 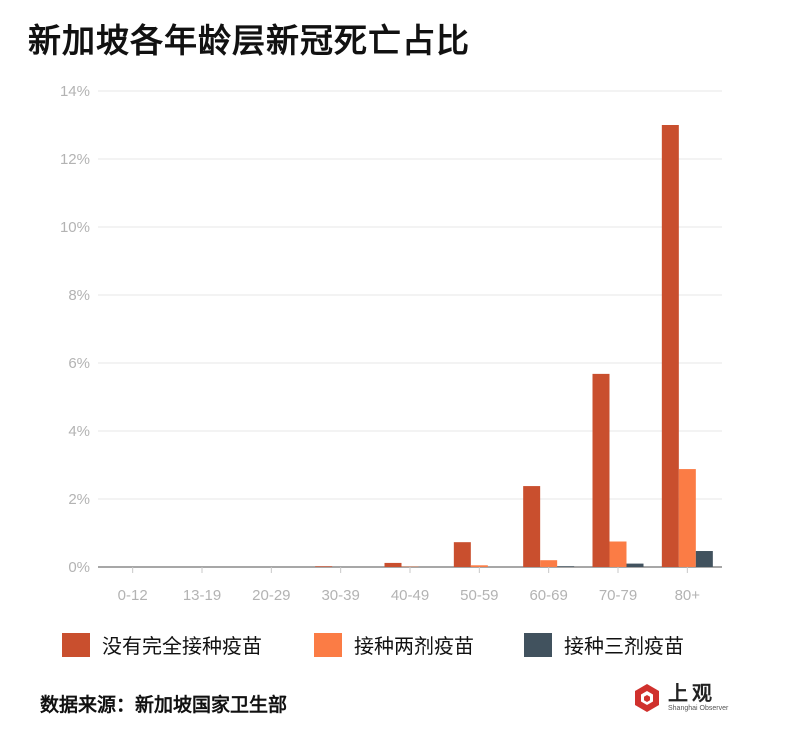 What do you see at coordinates (249, 40) in the screenshot?
I see `chart-title: 新加坡各年龄层新冠死亡占比` at bounding box center [249, 40].